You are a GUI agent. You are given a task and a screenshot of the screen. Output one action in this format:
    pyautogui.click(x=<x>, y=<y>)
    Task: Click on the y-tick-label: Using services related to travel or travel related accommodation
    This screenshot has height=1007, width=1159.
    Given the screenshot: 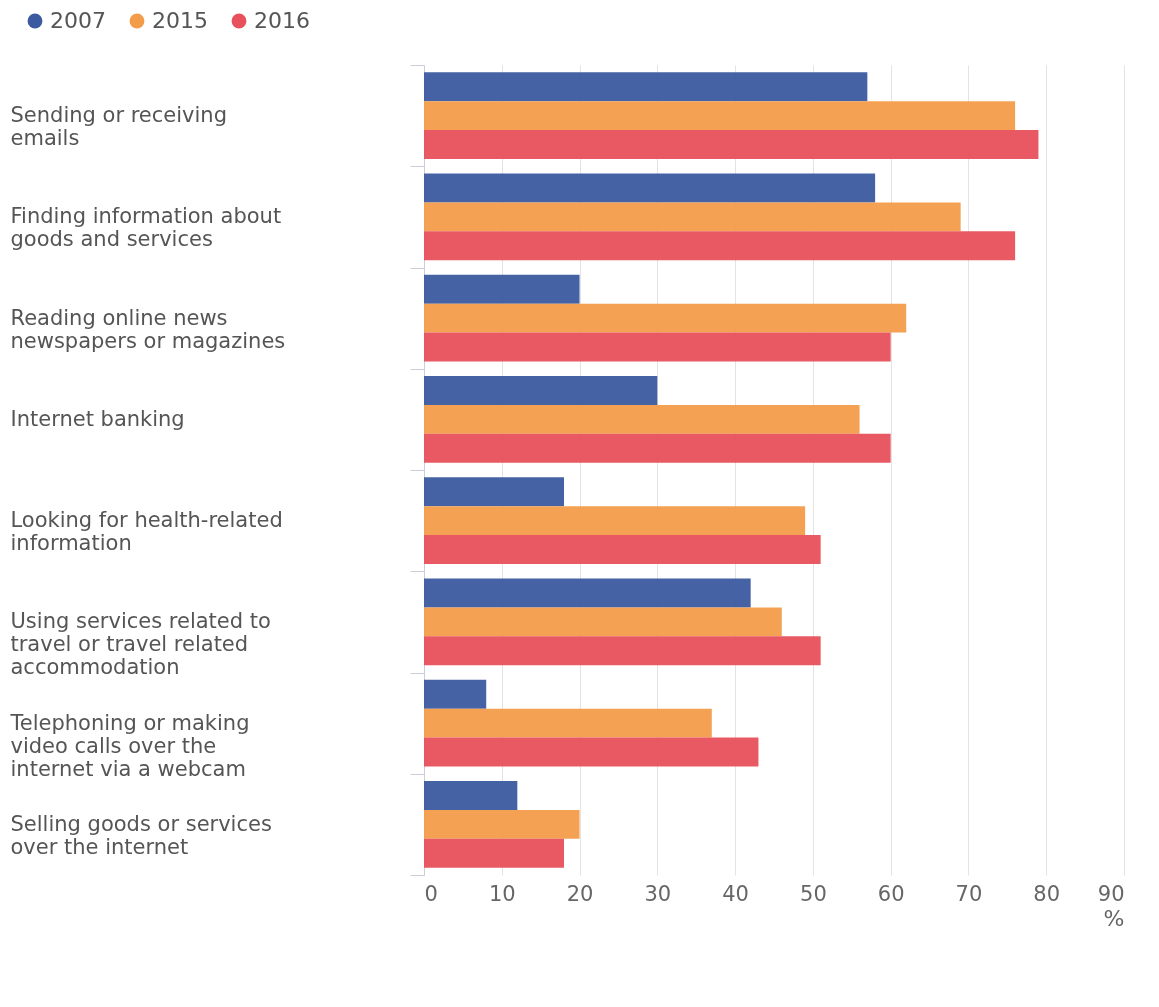 What is the action you would take?
    pyautogui.click(x=140, y=644)
    